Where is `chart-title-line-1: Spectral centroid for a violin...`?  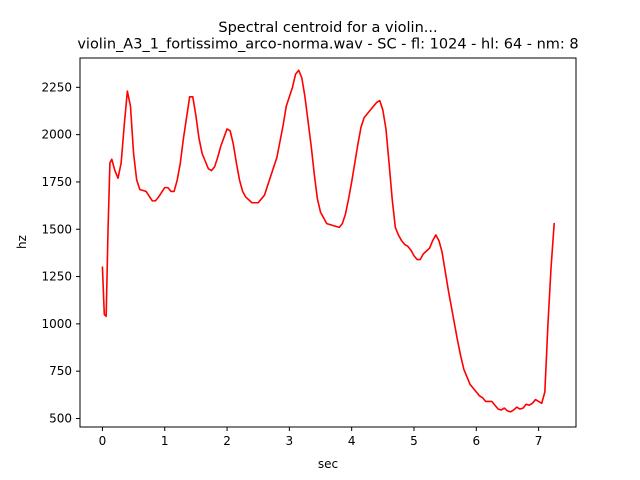 chart-title-line-1: Spectral centroid for a violin... is located at coordinates (327, 28).